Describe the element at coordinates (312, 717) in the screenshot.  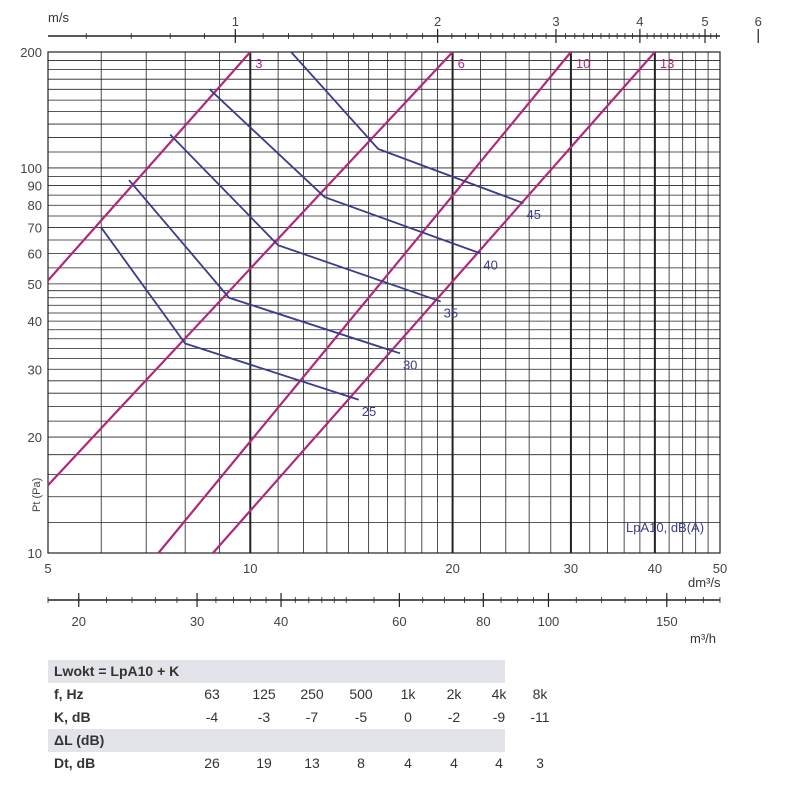
I see `k-cell-2: -7` at that location.